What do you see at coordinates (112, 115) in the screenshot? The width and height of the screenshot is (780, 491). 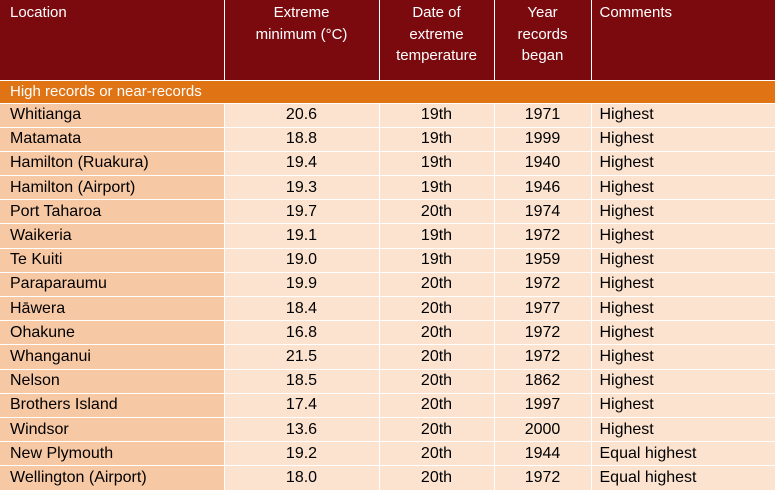 I see `cell-location: Whitianga` at bounding box center [112, 115].